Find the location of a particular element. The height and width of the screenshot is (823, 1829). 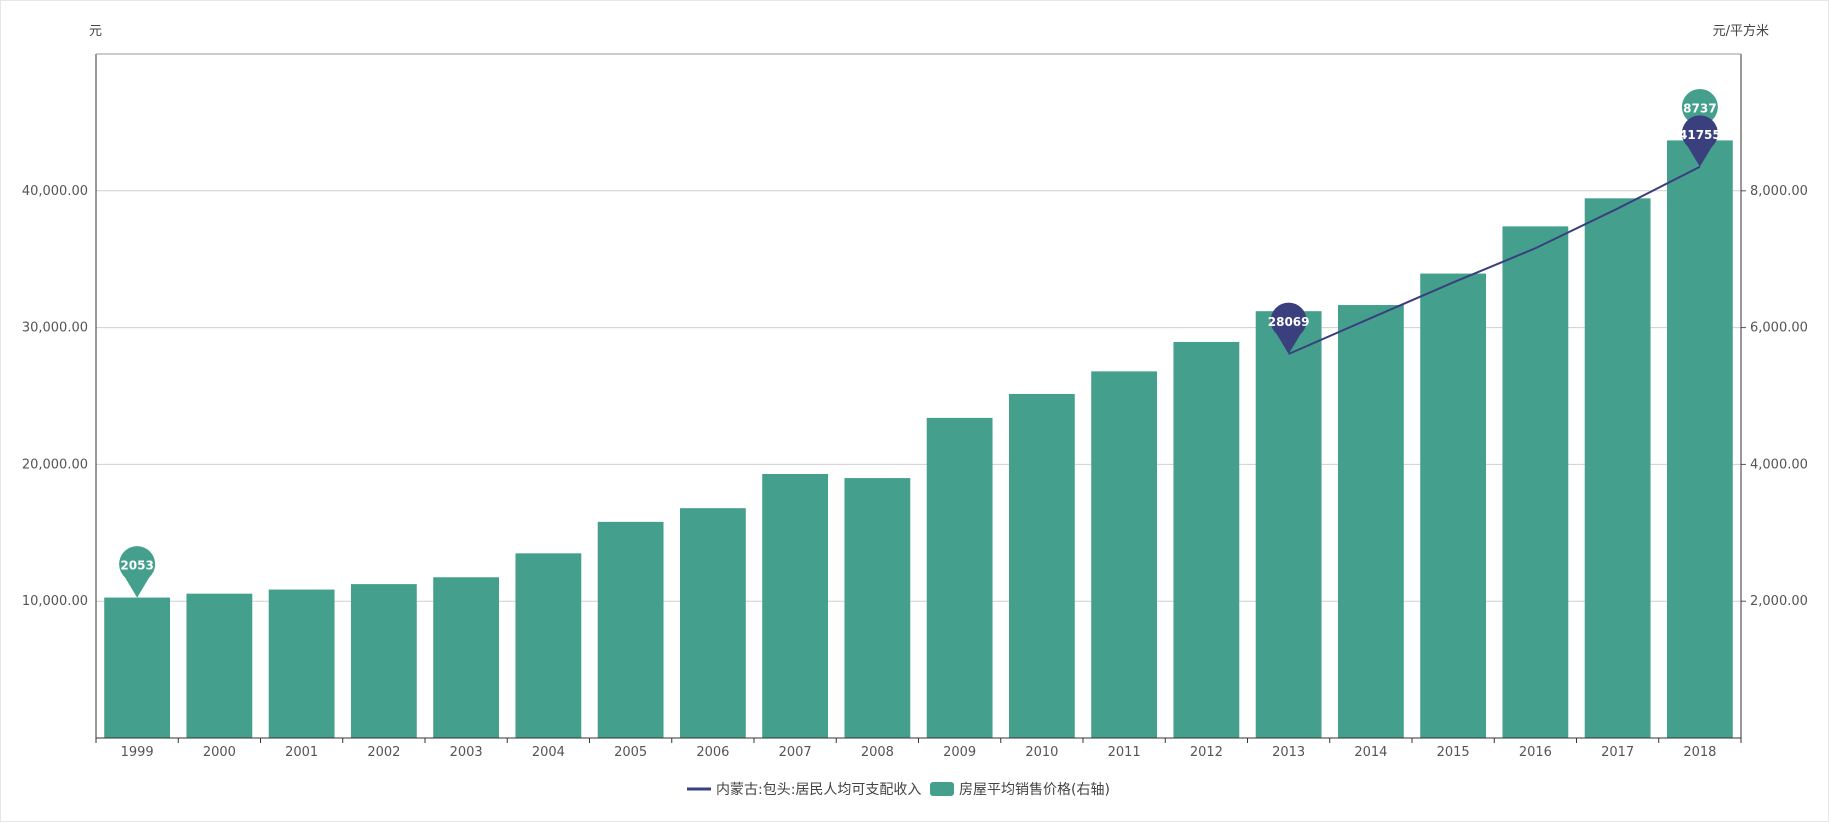

x-axis-tick-label: 2014 is located at coordinates (1370, 752).